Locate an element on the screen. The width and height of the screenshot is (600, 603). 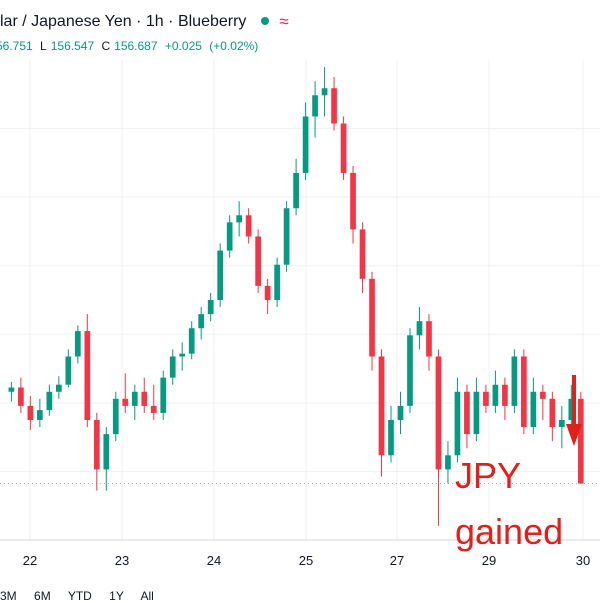
close-label: C is located at coordinates (106, 46).